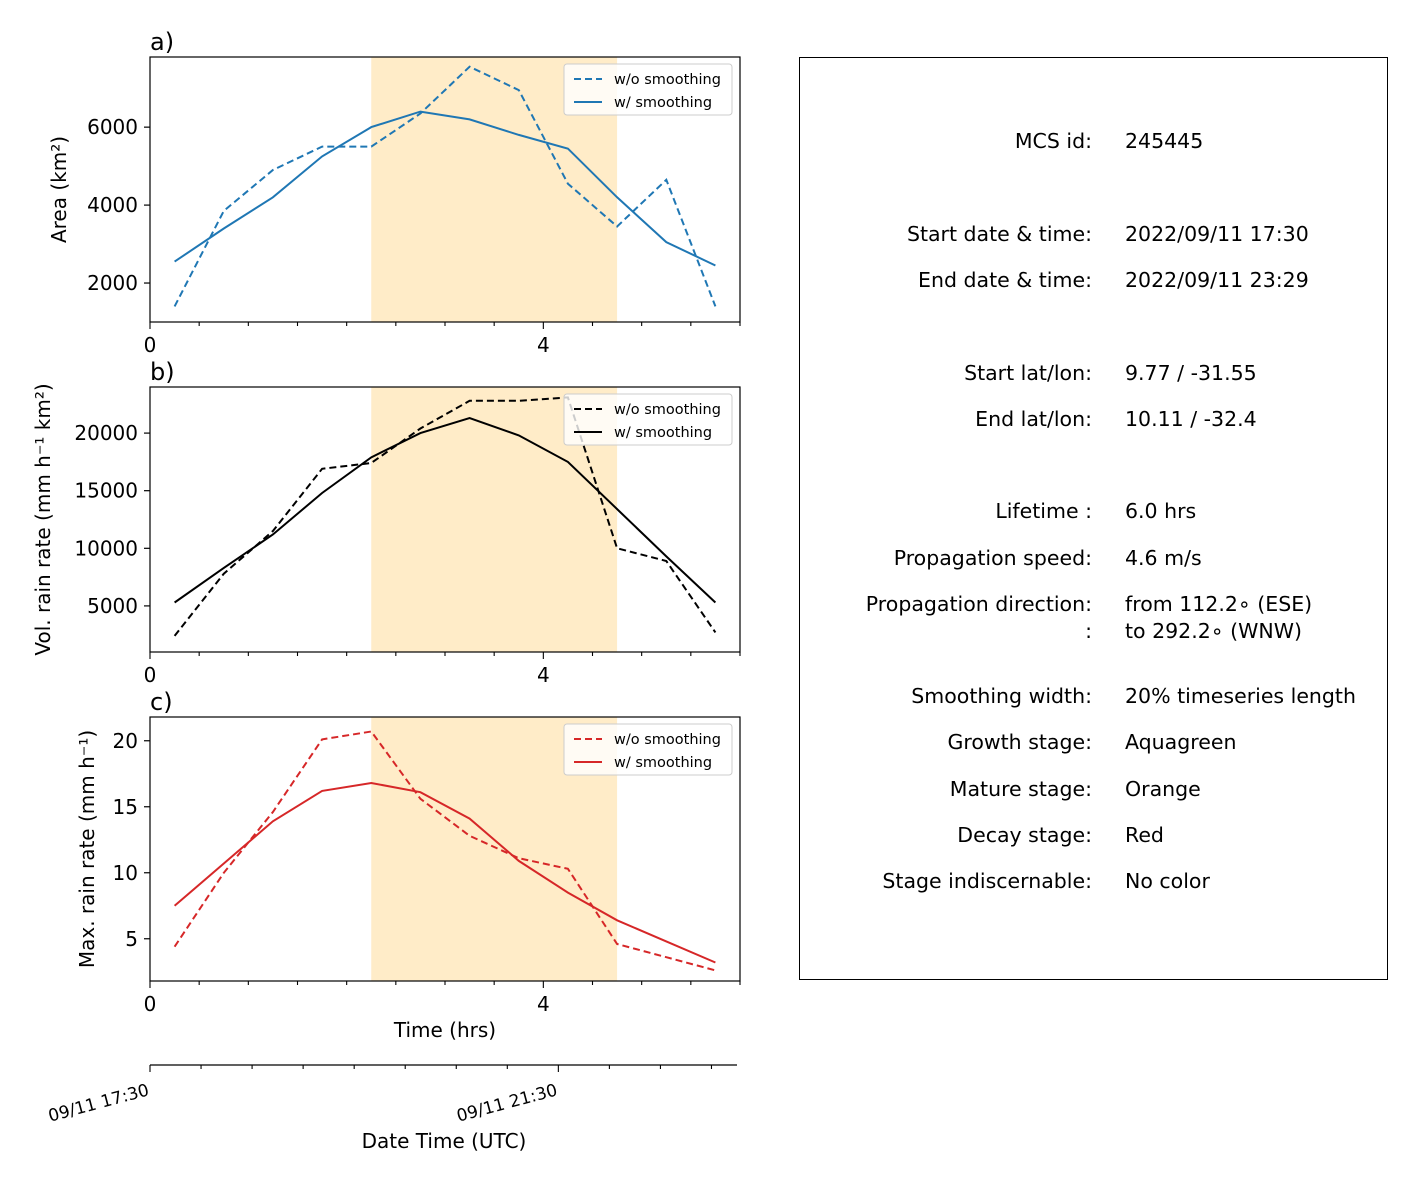 The width and height of the screenshot is (1419, 1181). I want to click on info-key: MCS id:, so click(1053, 141).